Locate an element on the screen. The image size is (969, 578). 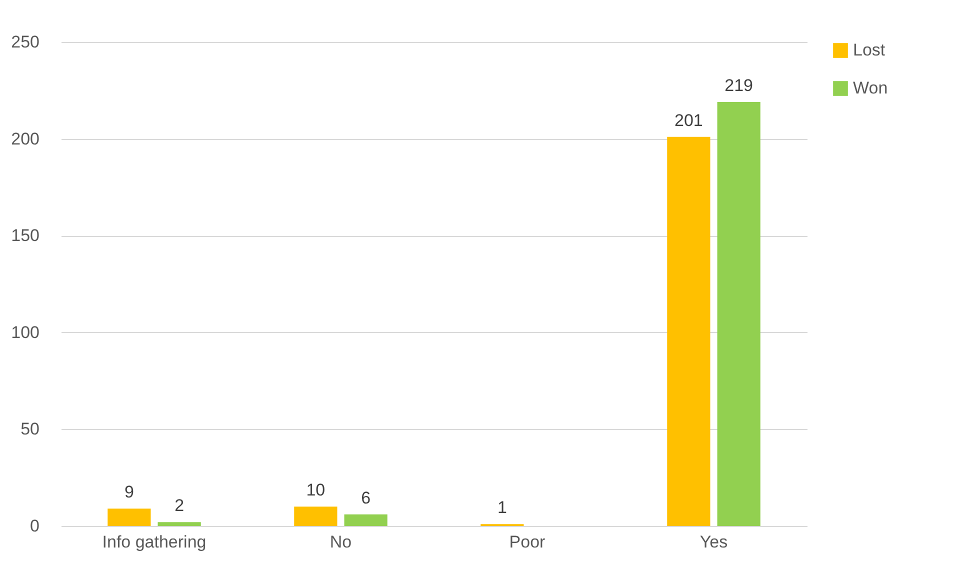
x-tick-label: Info gathering is located at coordinates (154, 542).